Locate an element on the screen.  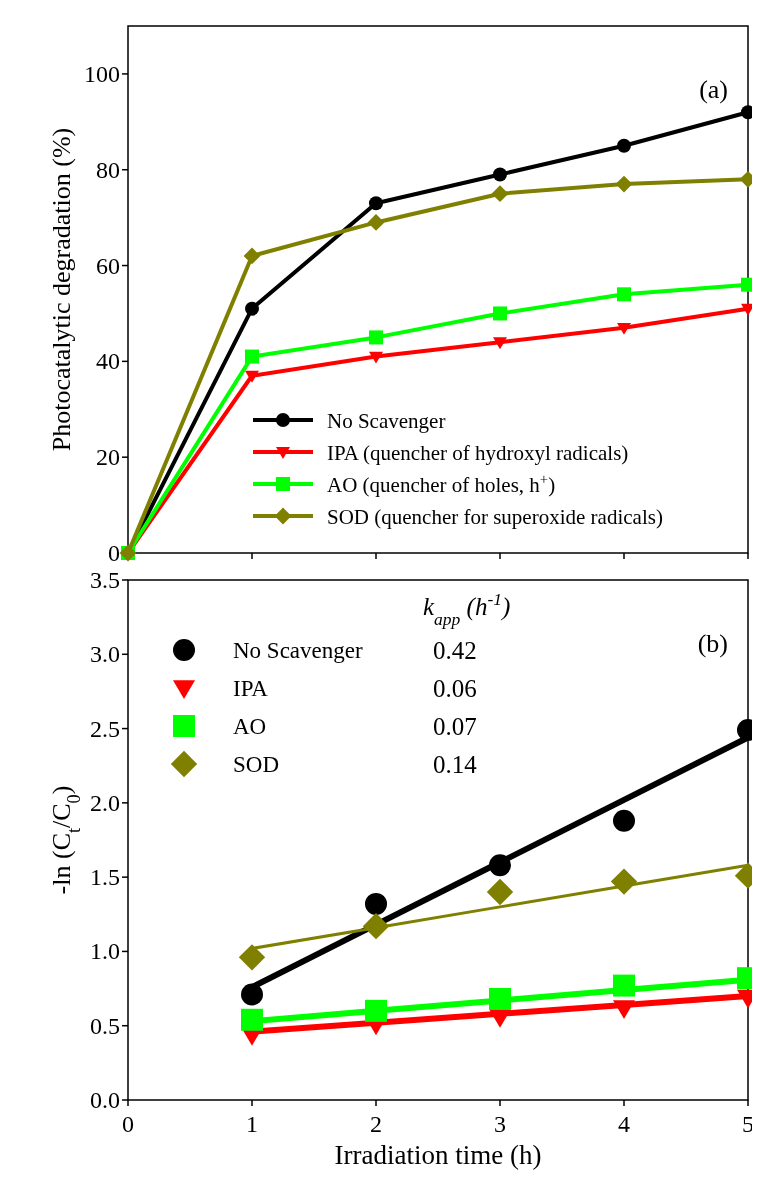
legend-label: IPA is located at coordinates (251, 688).